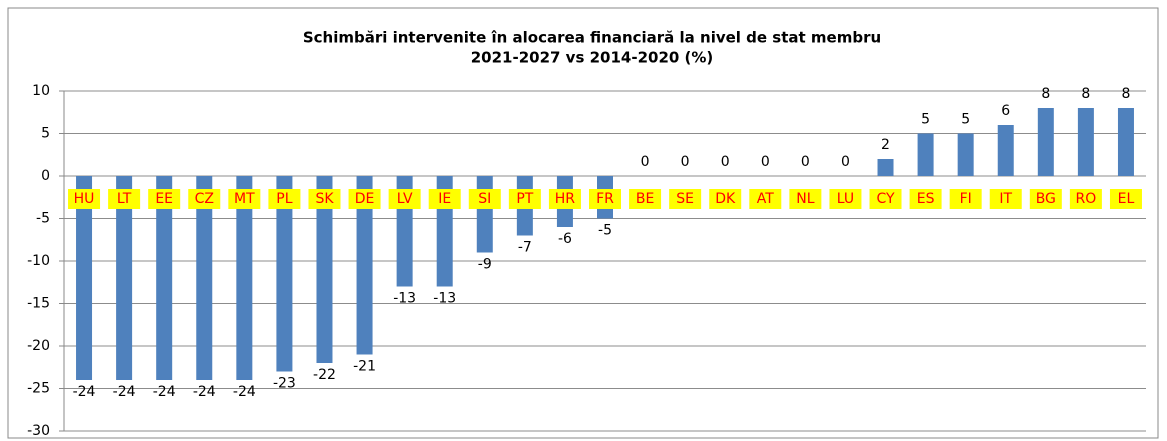  I want to click on x-tick-label: FI, so click(966, 199).